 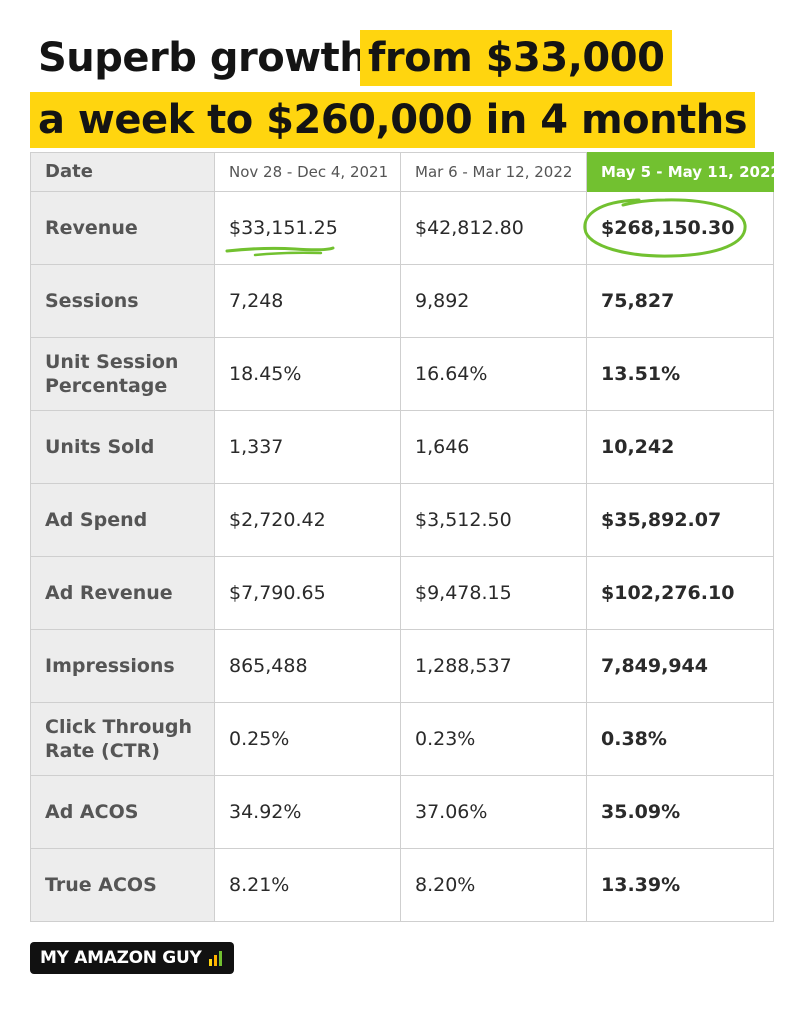 What do you see at coordinates (122, 374) in the screenshot?
I see `row-label: Unit Session Percentage` at bounding box center [122, 374].